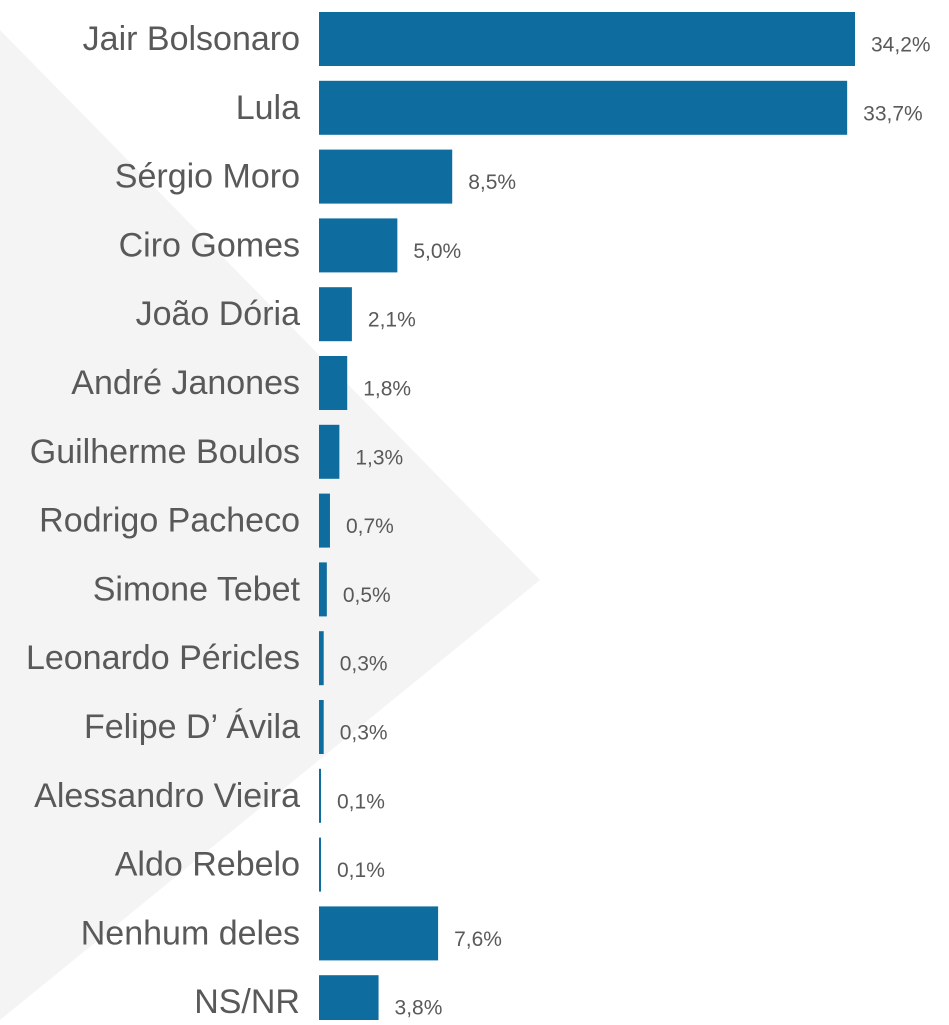 Image resolution: width=949 pixels, height=1025 pixels. What do you see at coordinates (192, 727) in the screenshot?
I see `category-label: Felipe D’ Ávila` at bounding box center [192, 727].